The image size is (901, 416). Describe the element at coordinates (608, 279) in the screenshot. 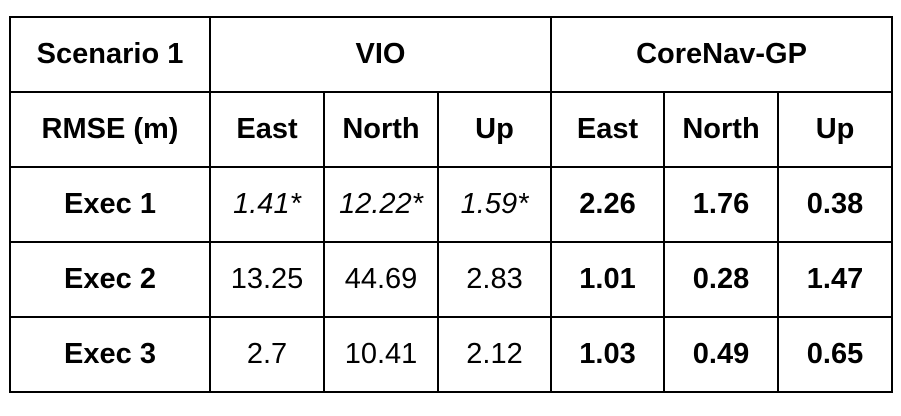

I see `corenav-east-value: 1.01` at that location.